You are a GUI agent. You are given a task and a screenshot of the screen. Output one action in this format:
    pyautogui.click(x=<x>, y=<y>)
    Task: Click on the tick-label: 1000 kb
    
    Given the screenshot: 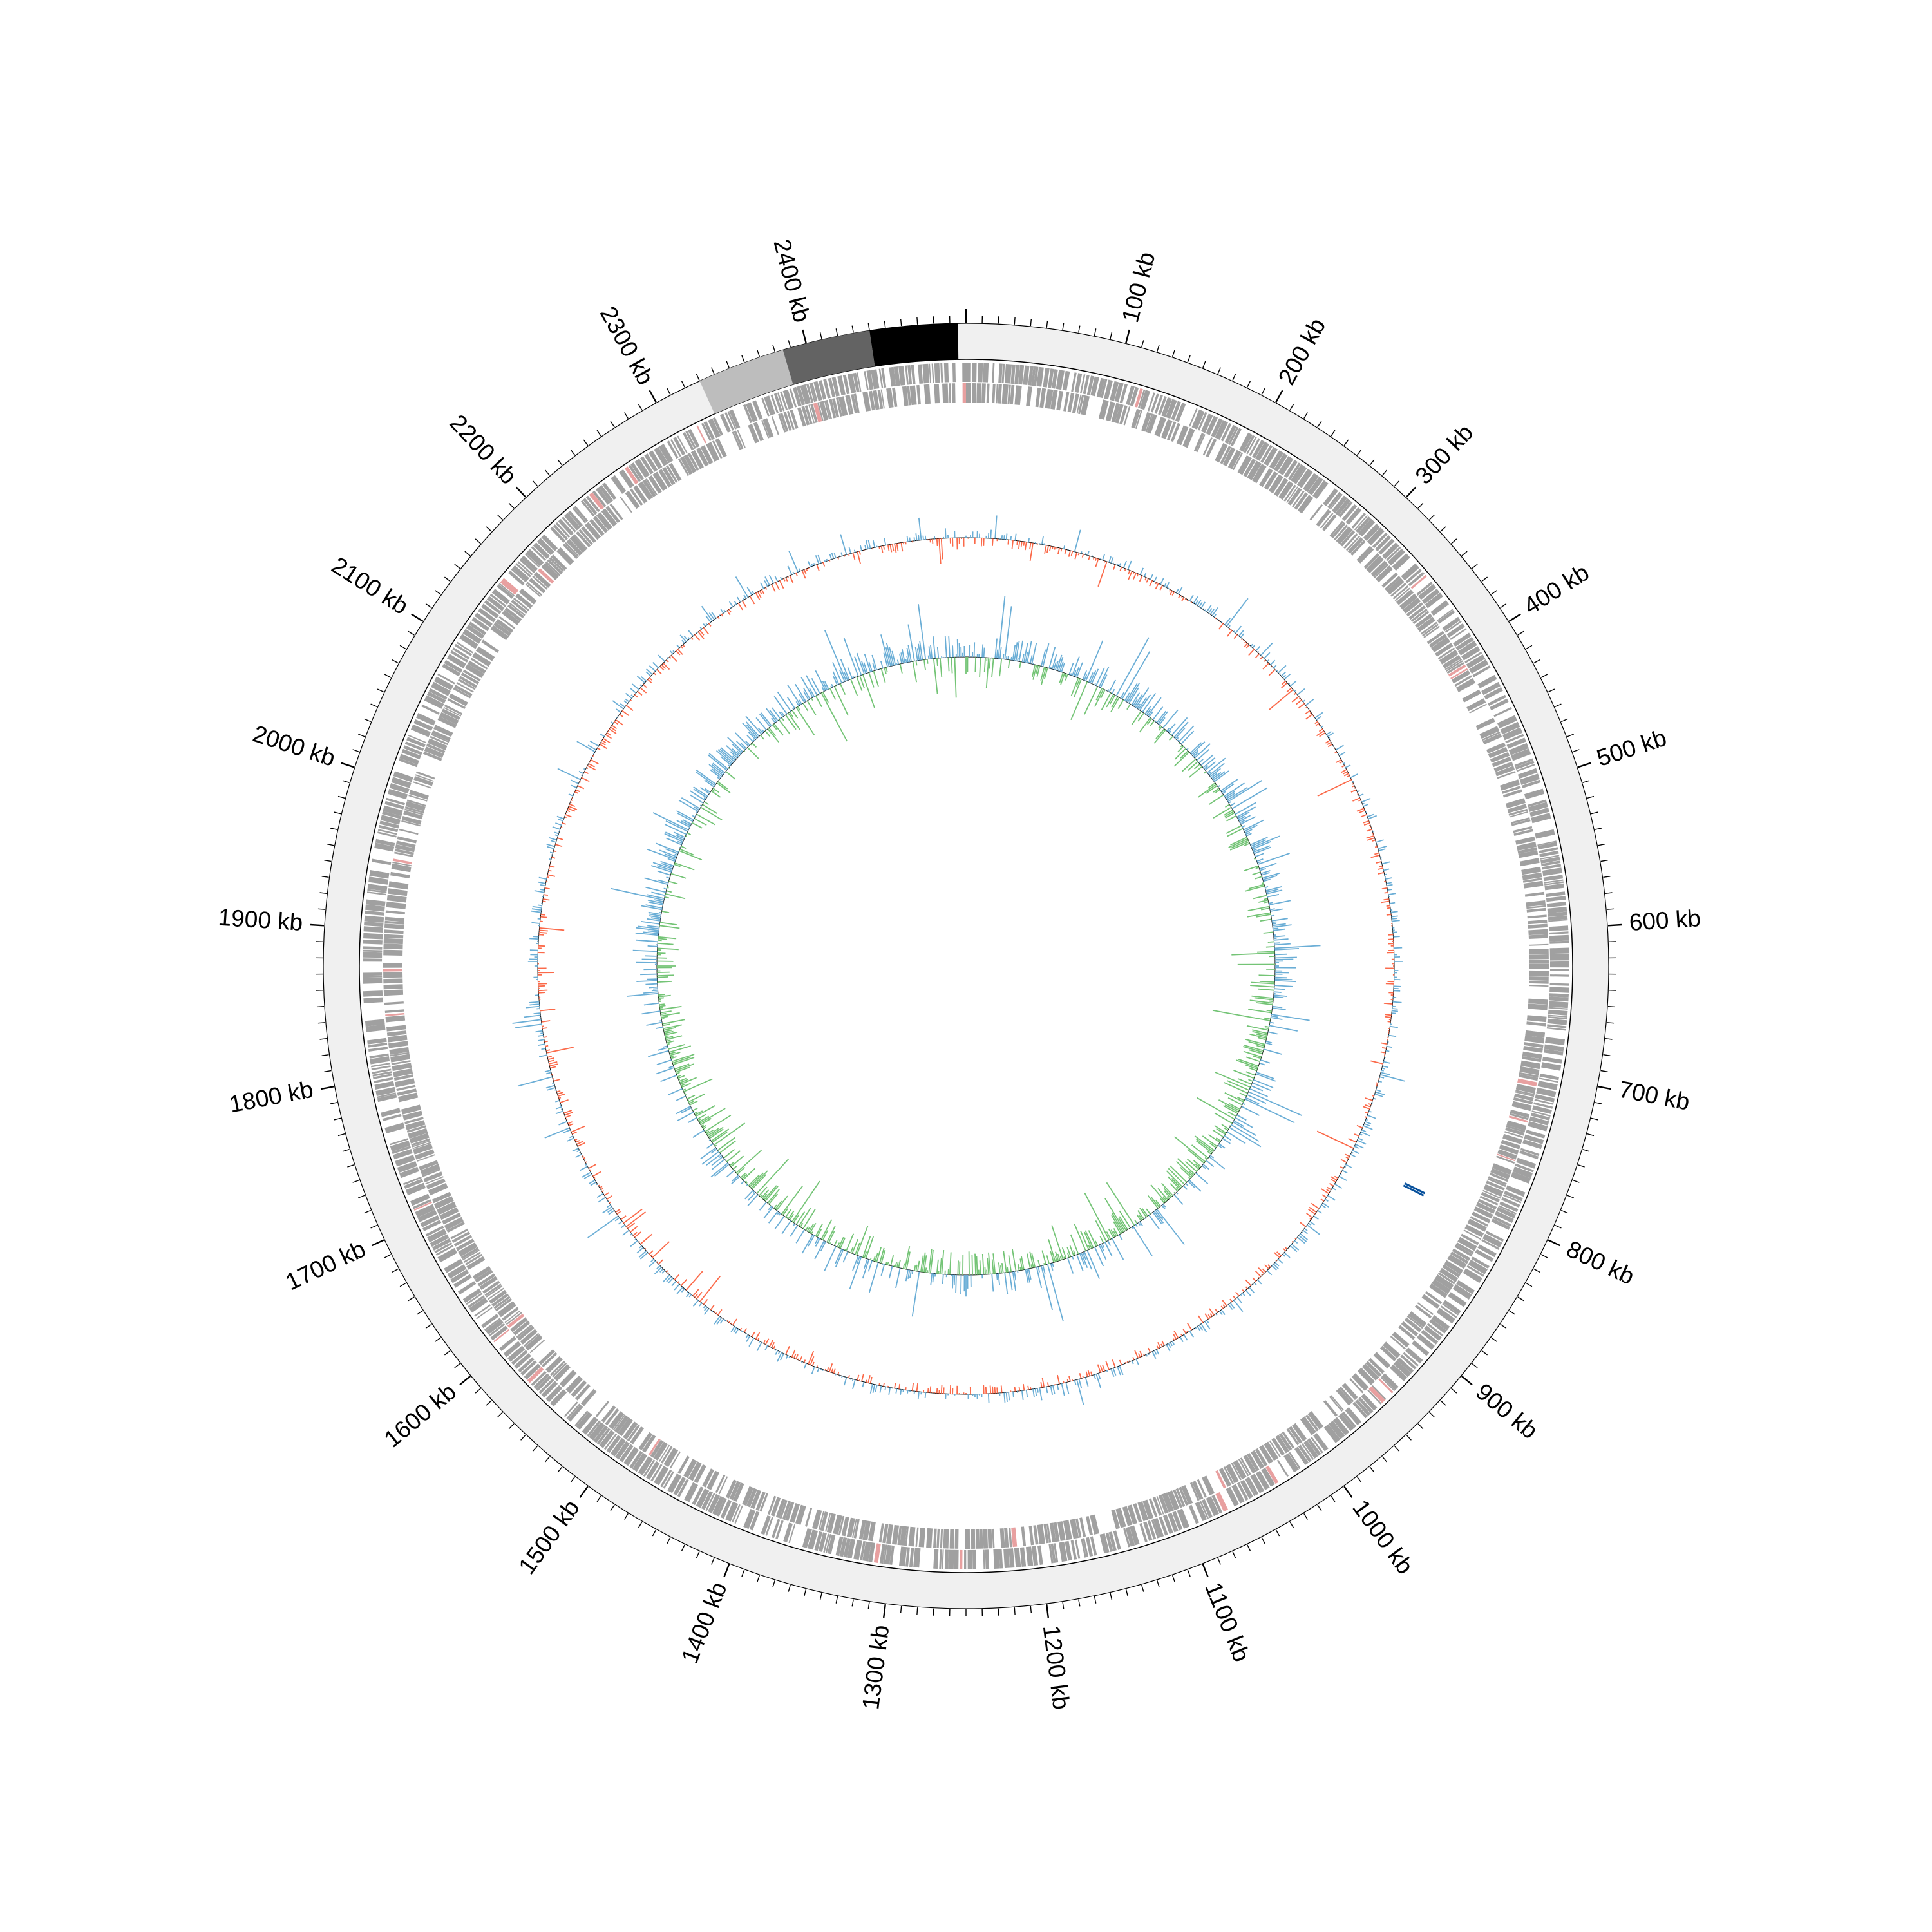 What is the action you would take?
    pyautogui.click(x=1383, y=1537)
    